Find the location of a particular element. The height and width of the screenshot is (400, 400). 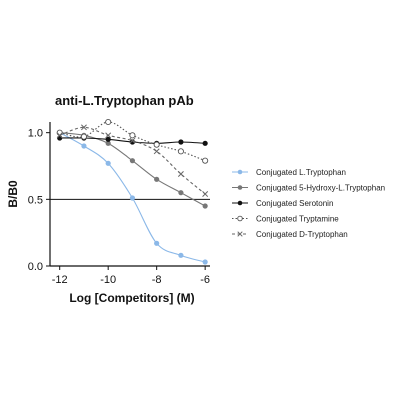

y-tick-label: 0.5 is located at coordinates (35, 200).